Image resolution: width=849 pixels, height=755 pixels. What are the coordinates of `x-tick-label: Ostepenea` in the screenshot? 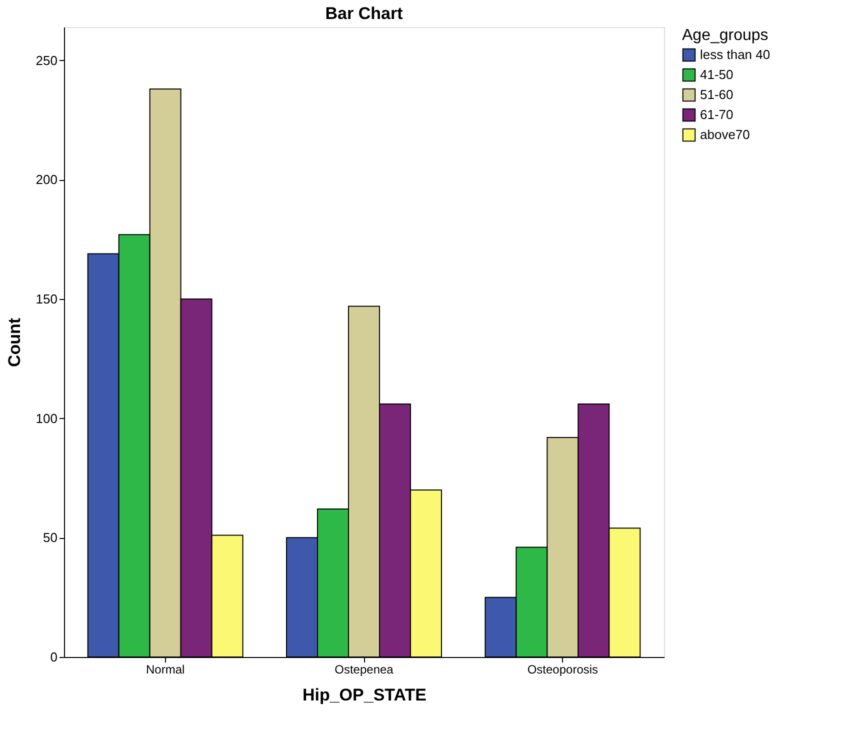 It's located at (364, 669).